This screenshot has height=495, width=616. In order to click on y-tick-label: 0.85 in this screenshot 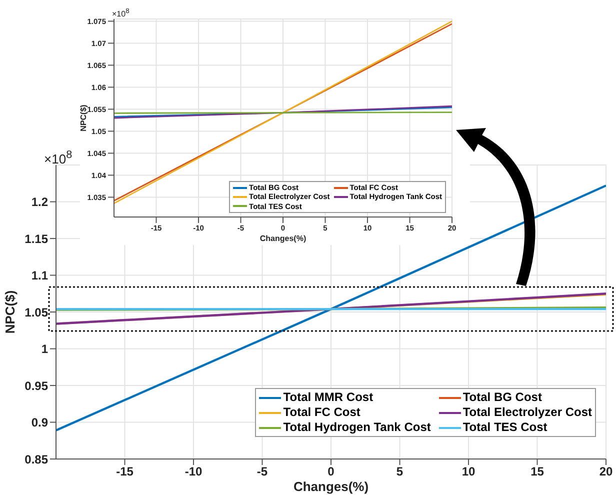, I will do `click(36, 459)`.